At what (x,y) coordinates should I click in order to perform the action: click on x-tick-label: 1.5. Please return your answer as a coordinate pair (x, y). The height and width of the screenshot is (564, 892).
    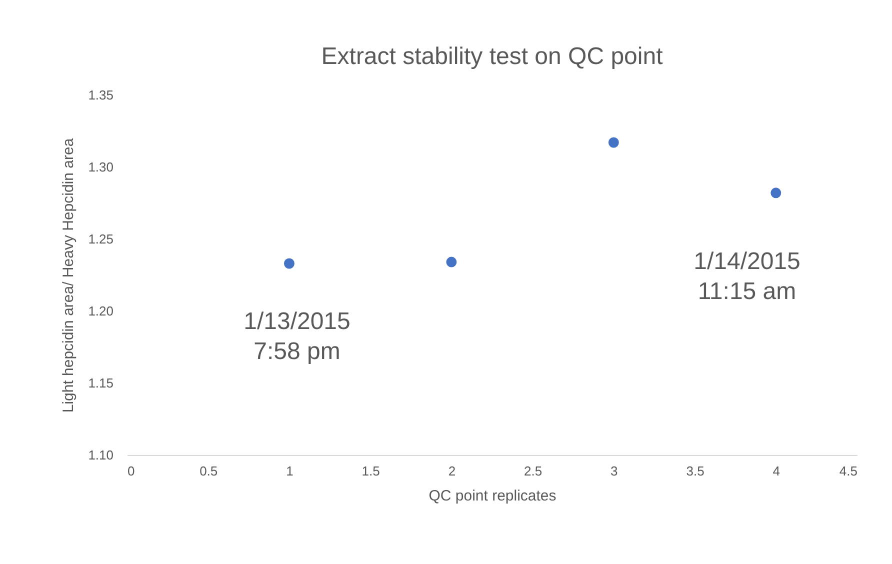
    Looking at the image, I should click on (371, 471).